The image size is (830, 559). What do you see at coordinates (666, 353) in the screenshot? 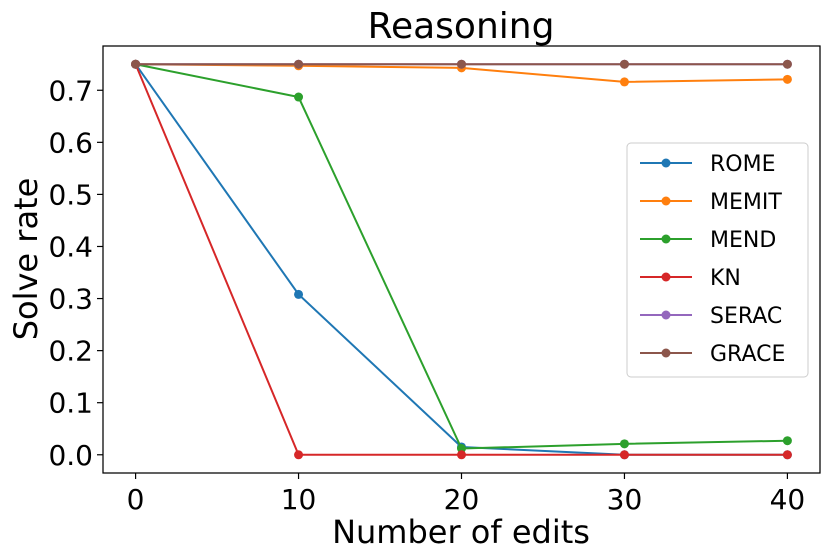
I see `legend-marker-grace` at bounding box center [666, 353].